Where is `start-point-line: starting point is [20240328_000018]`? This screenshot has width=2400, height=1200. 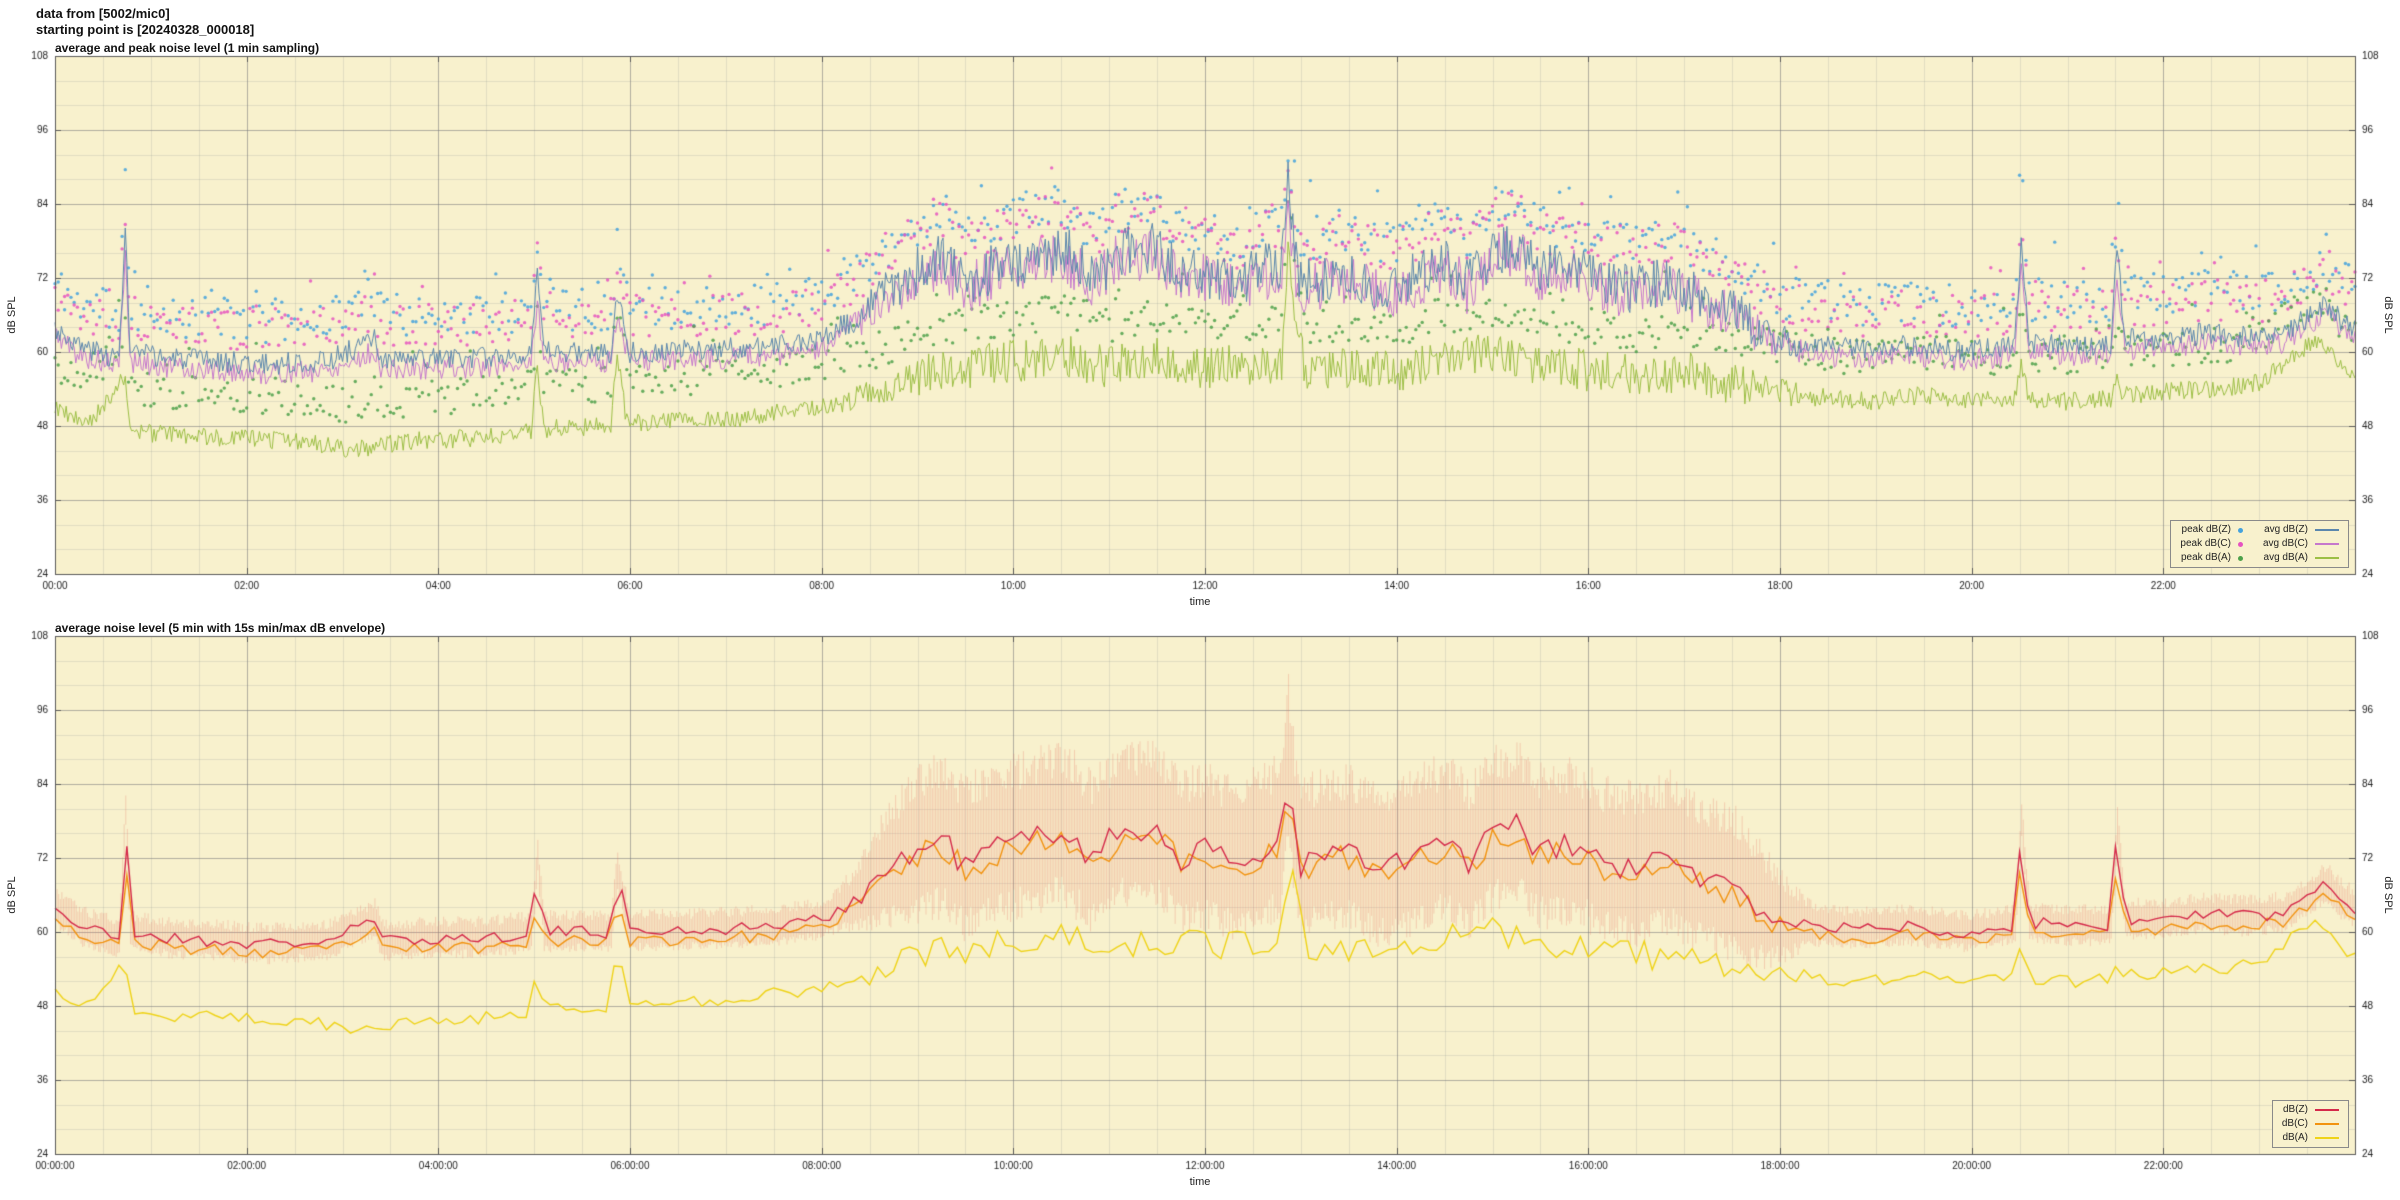 start-point-line: starting point is [20240328_000018] is located at coordinates (145, 29).